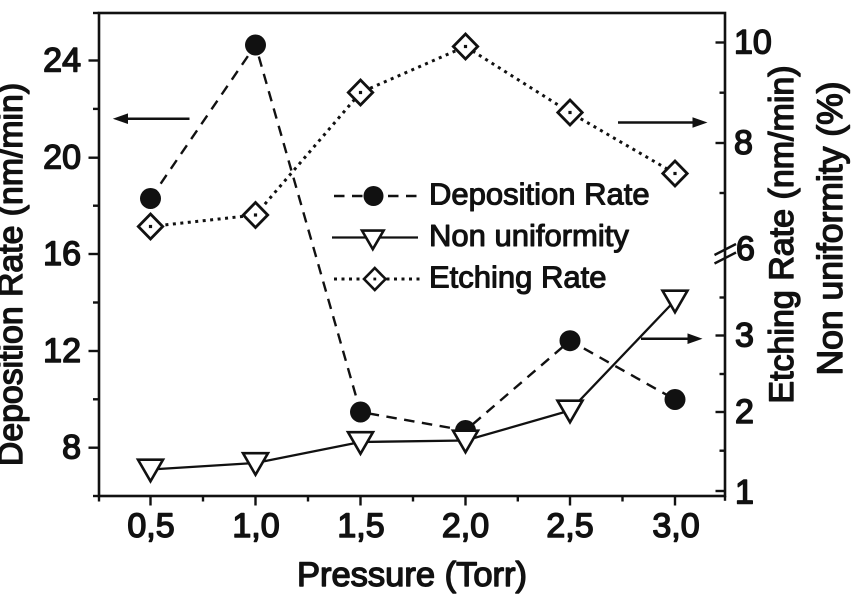 The height and width of the screenshot is (606, 859). I want to click on svg-text: 6, so click(745, 249).